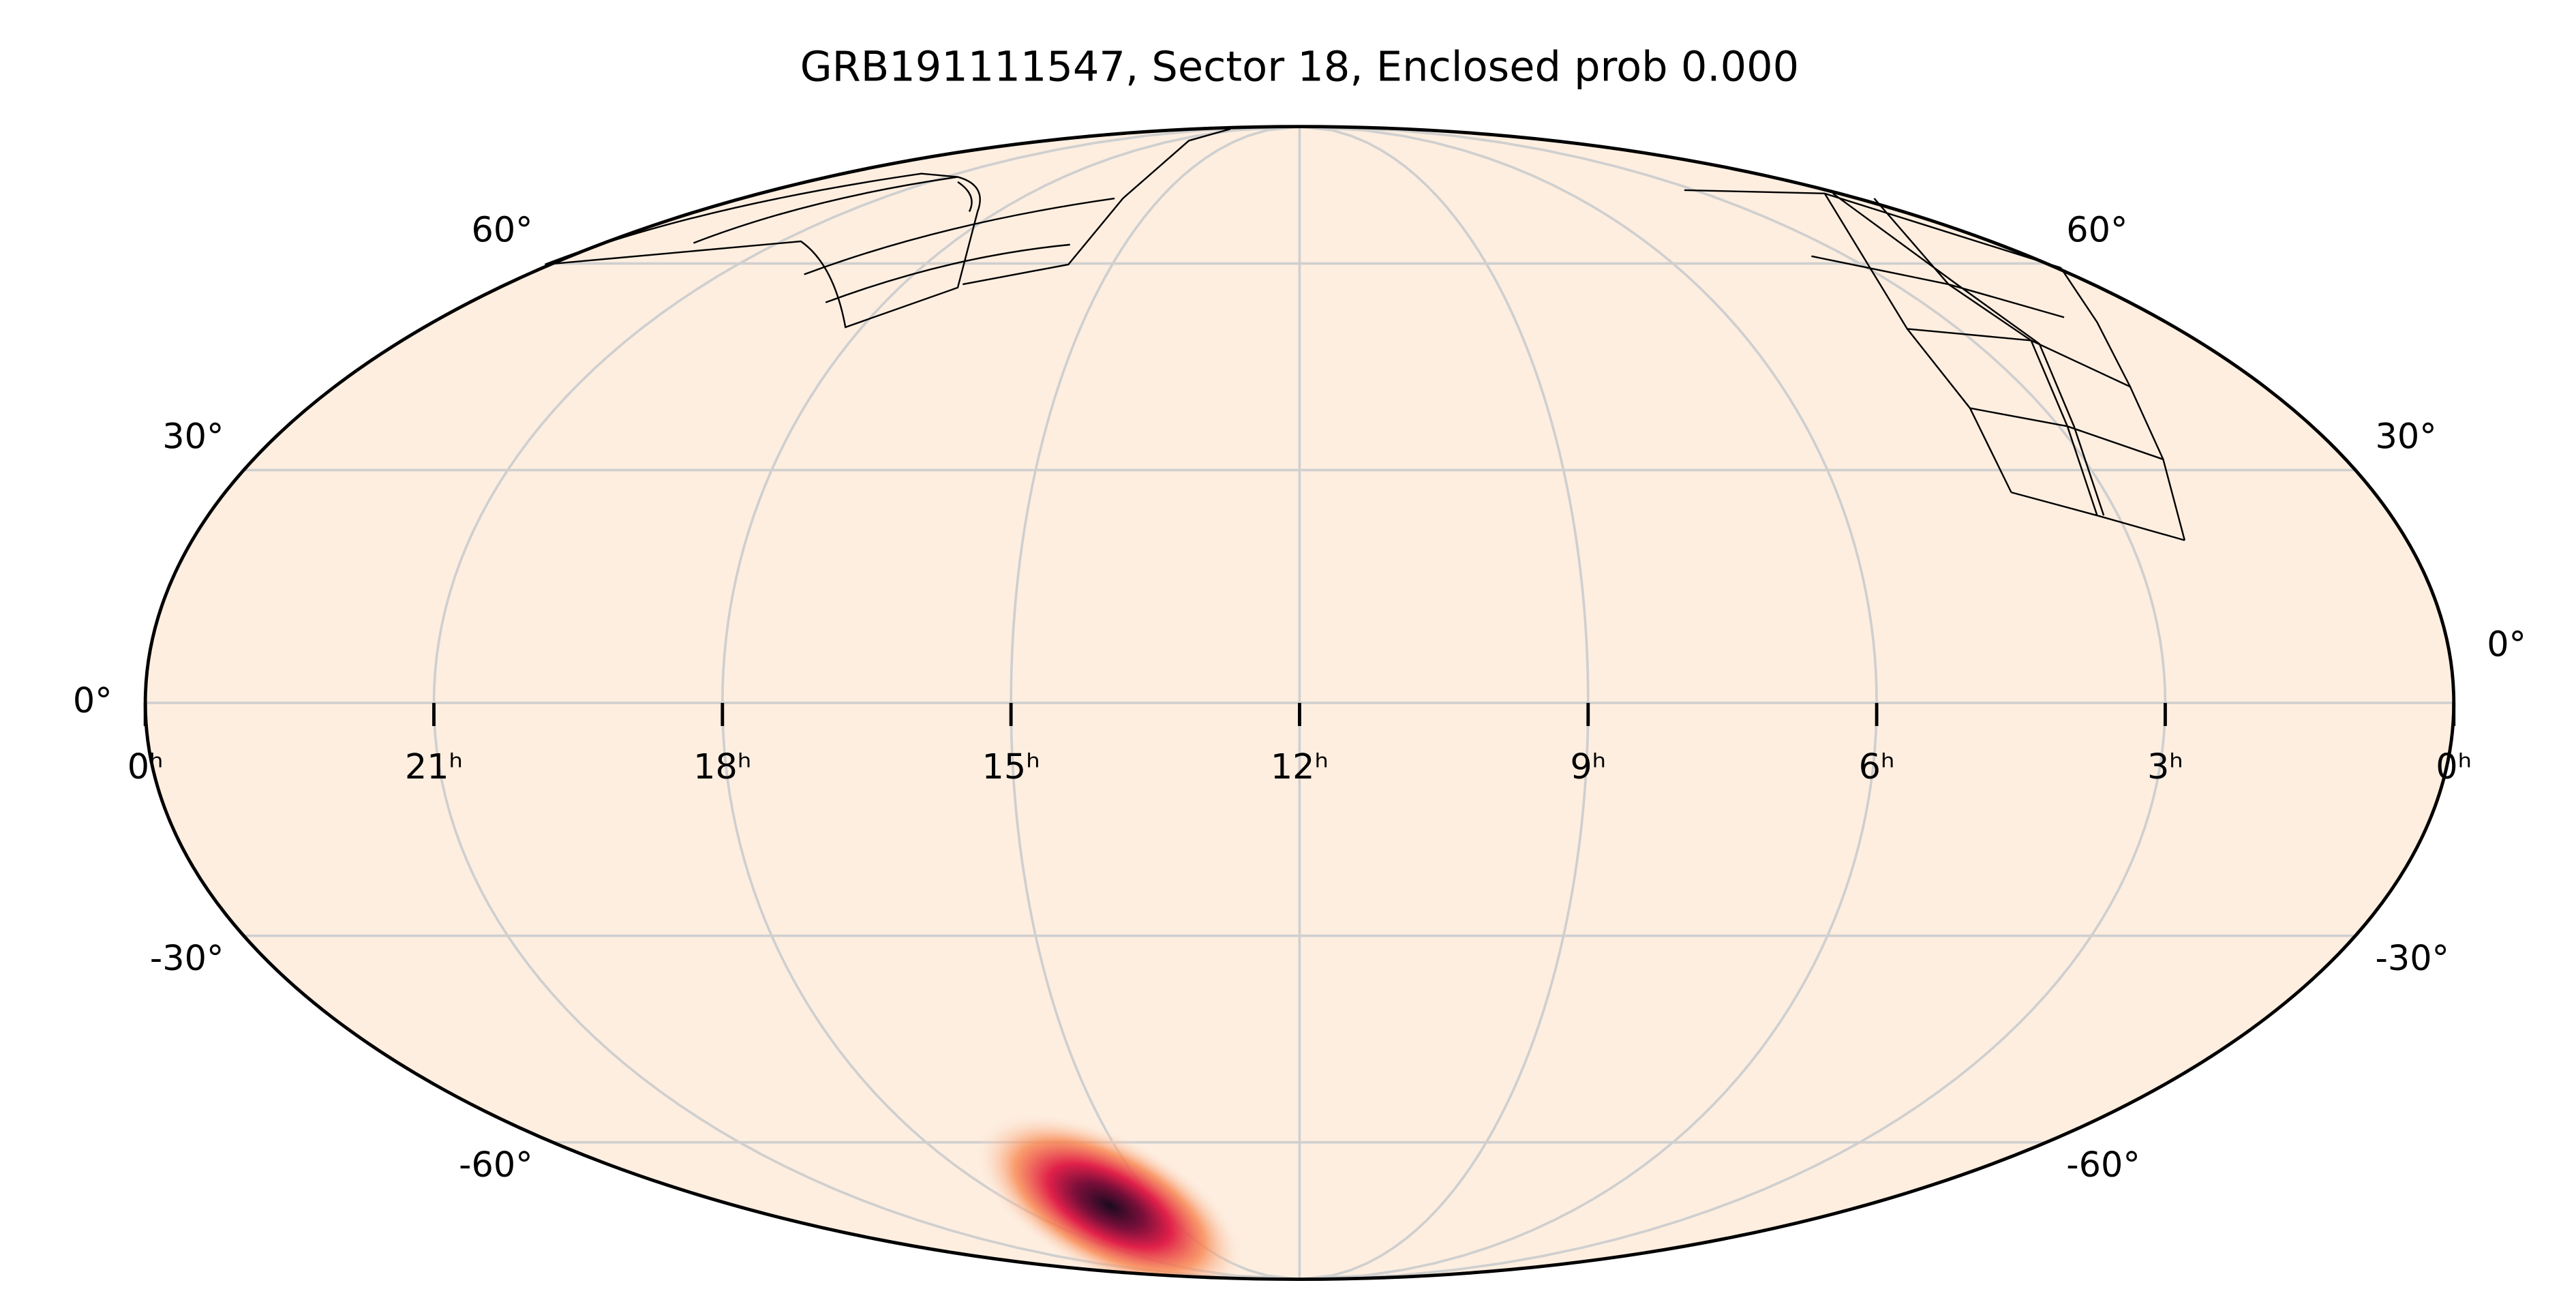 Image resolution: width=2576 pixels, height=1315 pixels. What do you see at coordinates (1011, 766) in the screenshot?
I see `x-tick-label: 15ʰ` at bounding box center [1011, 766].